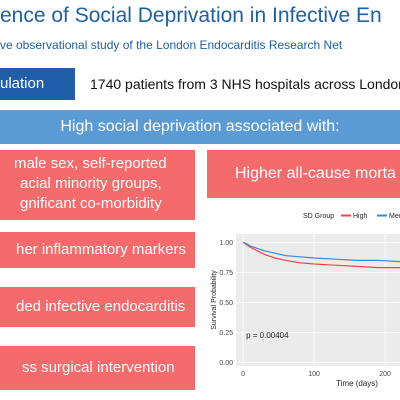 The image size is (400, 400). What do you see at coordinates (200, 127) in the screenshot?
I see `banner: High social deprivation associated with:` at bounding box center [200, 127].